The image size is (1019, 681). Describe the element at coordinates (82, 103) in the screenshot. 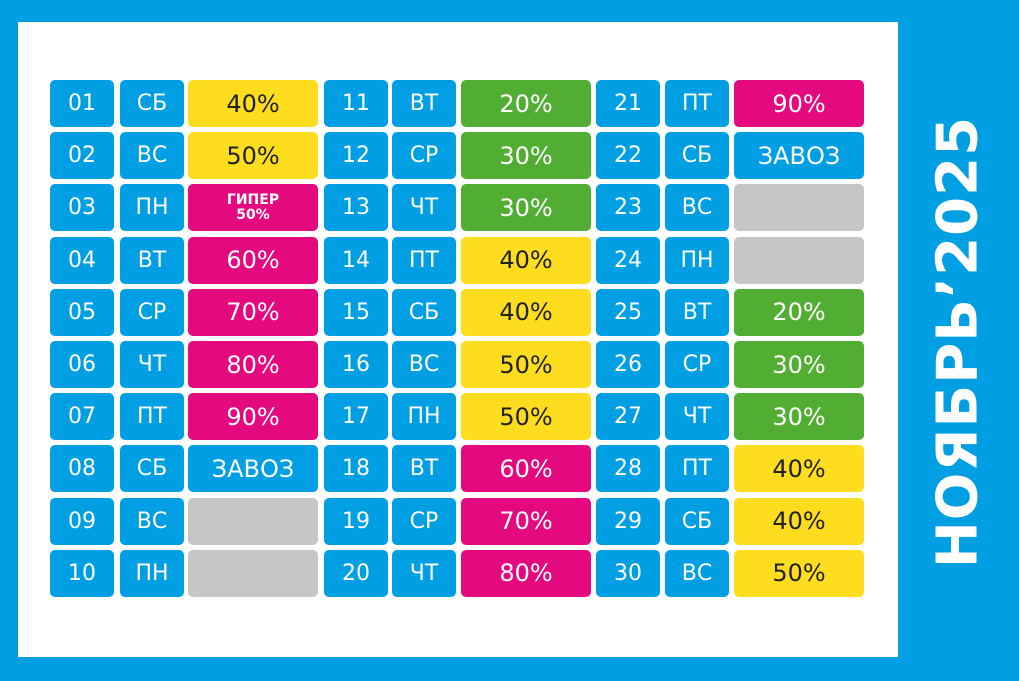

I see `day-number: 01` at that location.